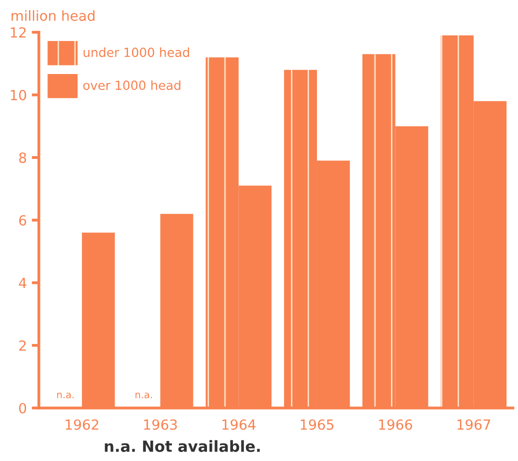 The width and height of the screenshot is (518, 461). I want to click on legend-label: under 1000 head, so click(137, 52).